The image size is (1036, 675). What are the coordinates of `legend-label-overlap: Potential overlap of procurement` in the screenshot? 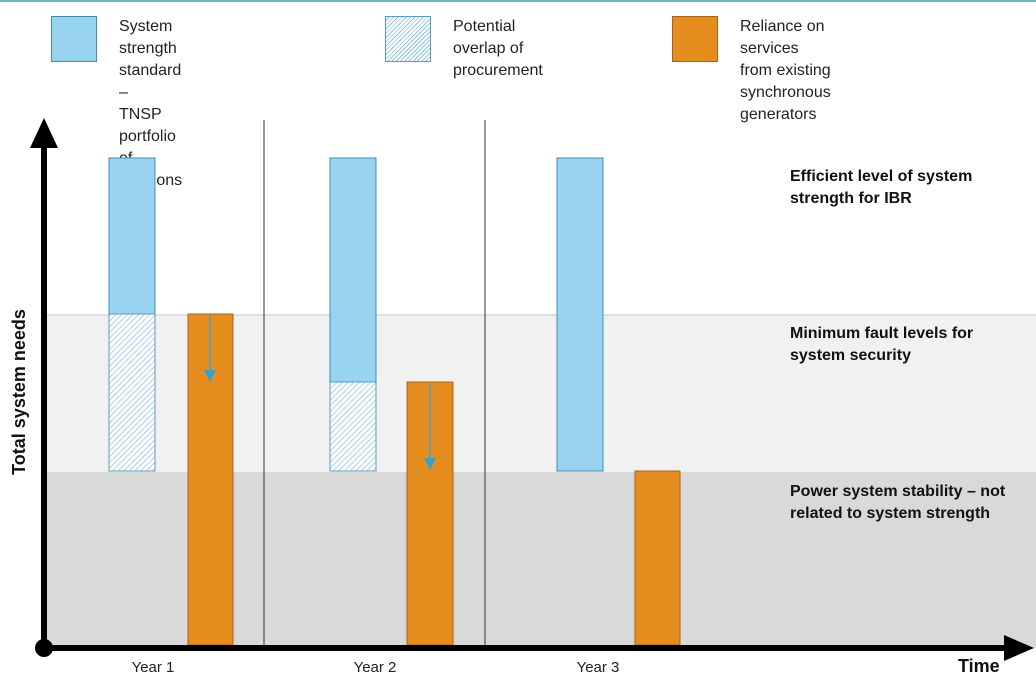 It's located at (498, 48).